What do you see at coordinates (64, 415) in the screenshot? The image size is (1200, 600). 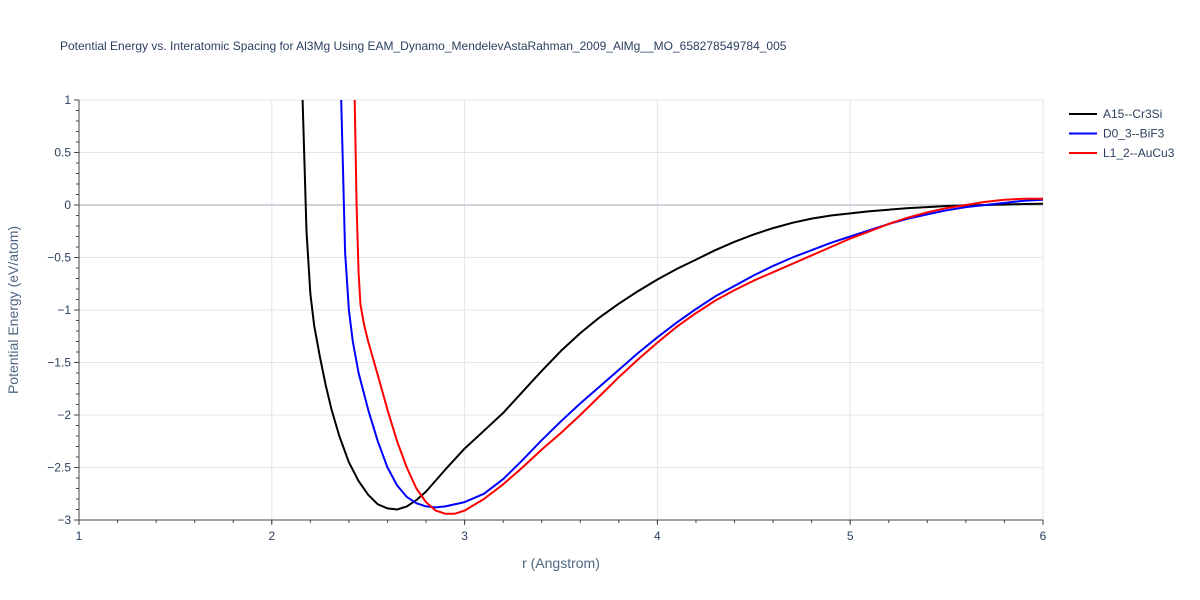 I see `y-tick-label: −2` at bounding box center [64, 415].